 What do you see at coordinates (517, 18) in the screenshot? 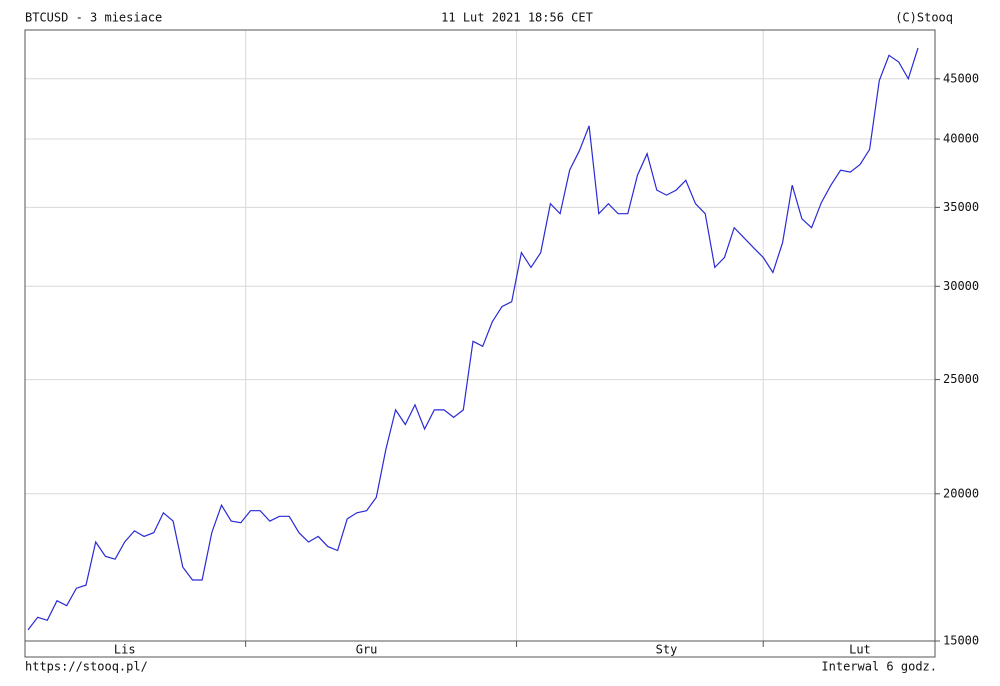
I see `chart-subtitle: 11 Lut 2021 18:56 CET` at bounding box center [517, 18].